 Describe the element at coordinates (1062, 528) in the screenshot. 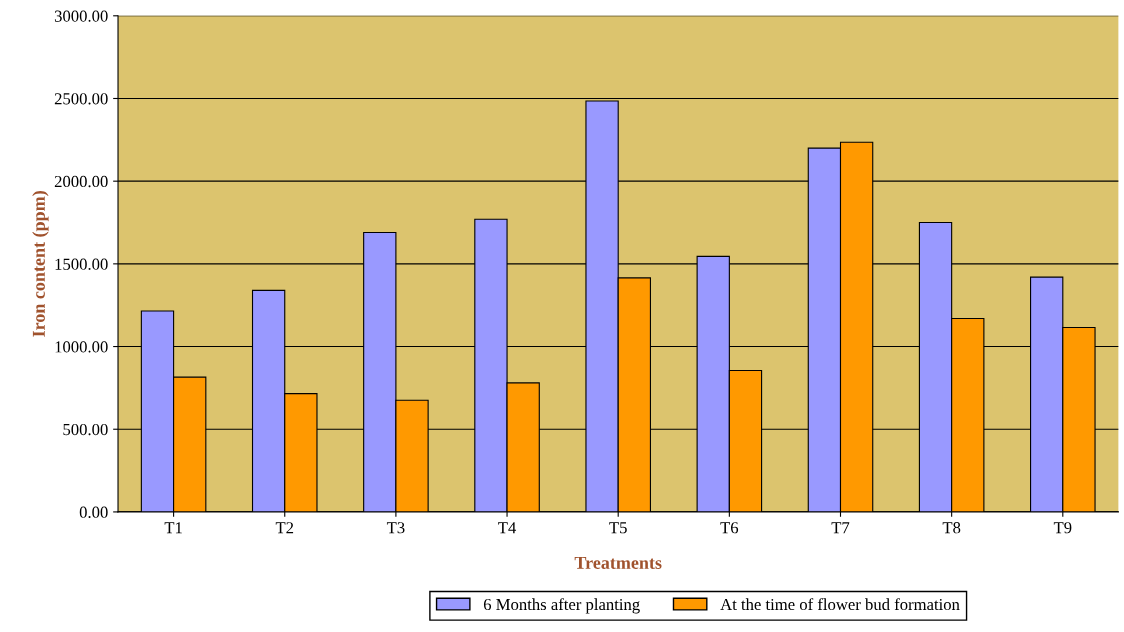

I see `x-tick-label: T9` at that location.